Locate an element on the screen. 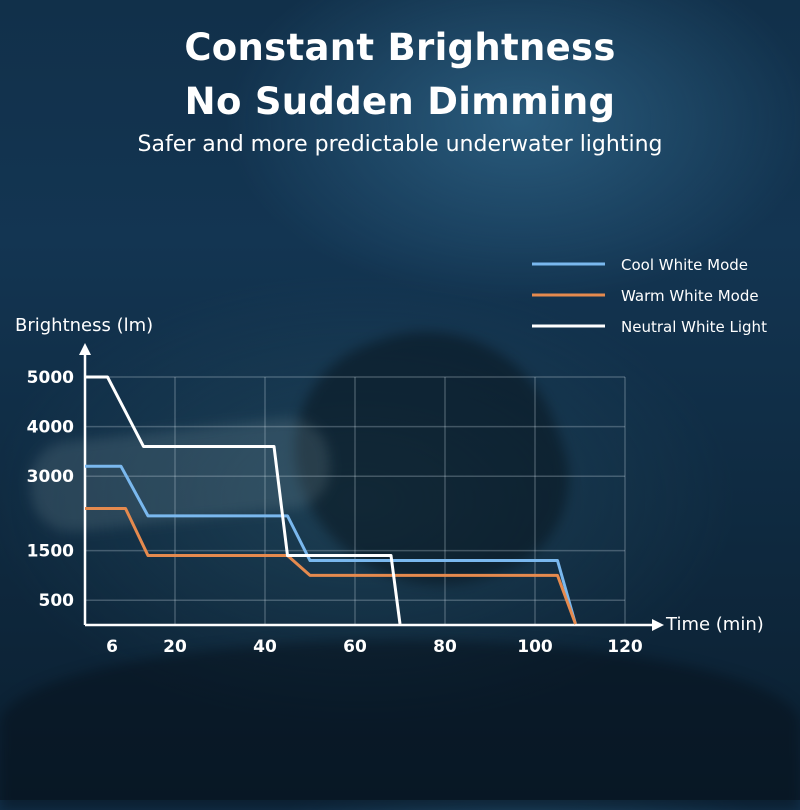  y-tick-label: 500 is located at coordinates (57, 601).